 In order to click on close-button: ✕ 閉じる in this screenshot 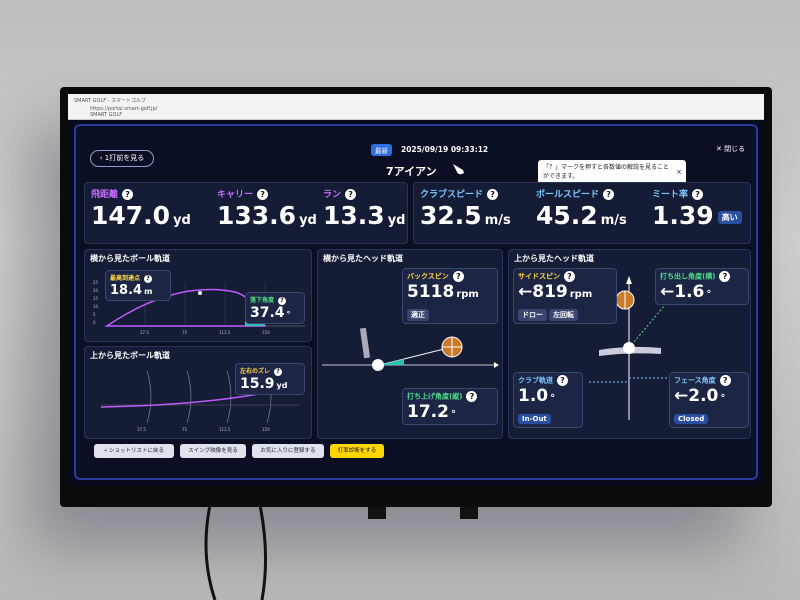, I will do `click(731, 149)`.